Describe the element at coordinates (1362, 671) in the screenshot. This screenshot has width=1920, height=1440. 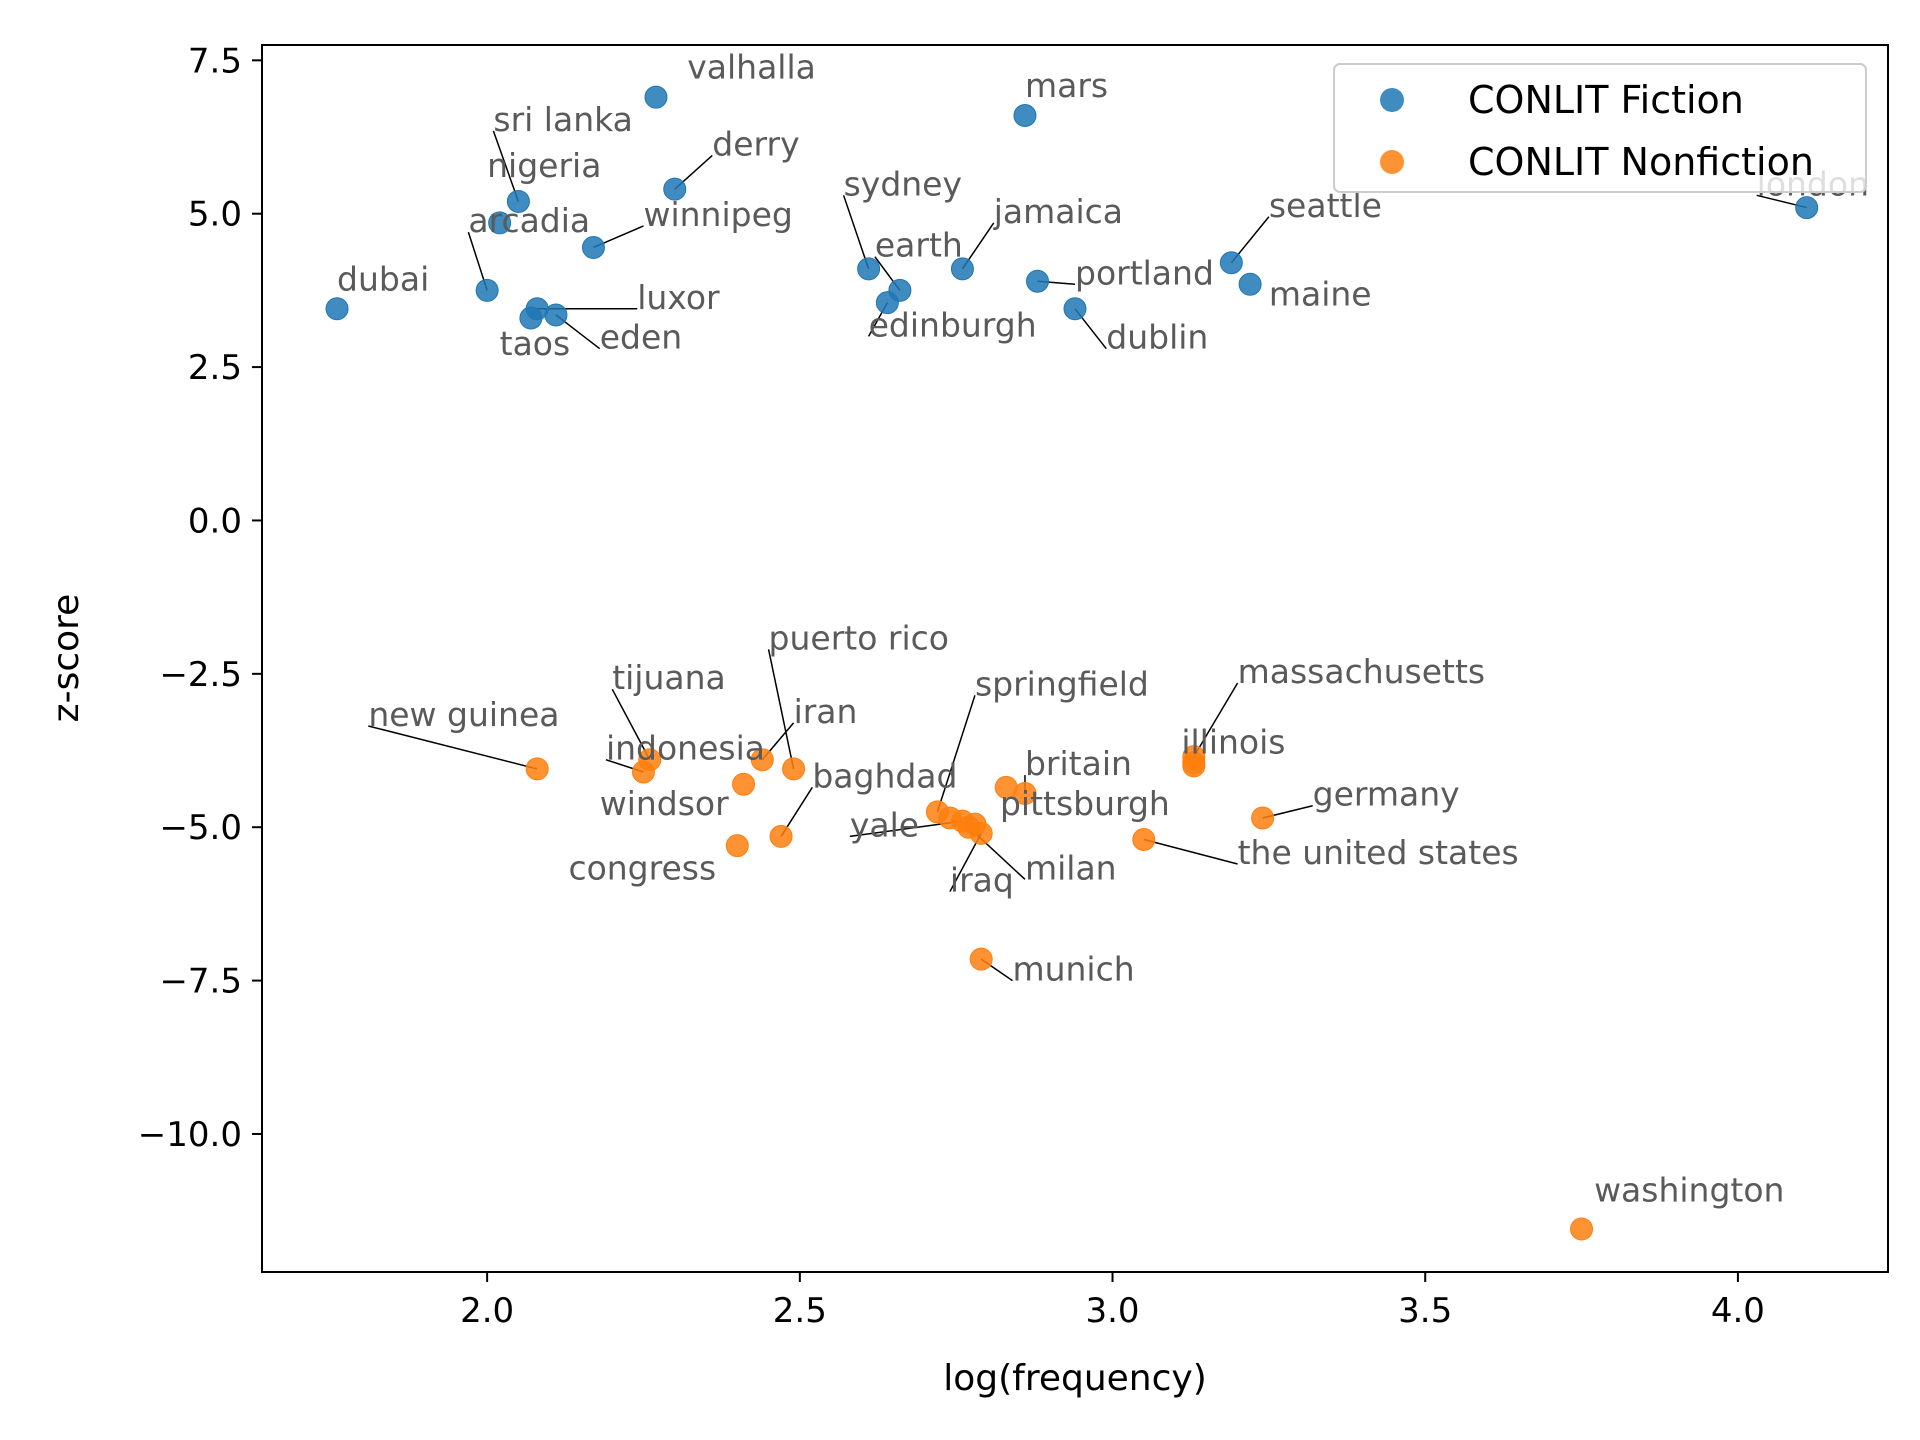
I see `point-label: massachusetts` at that location.